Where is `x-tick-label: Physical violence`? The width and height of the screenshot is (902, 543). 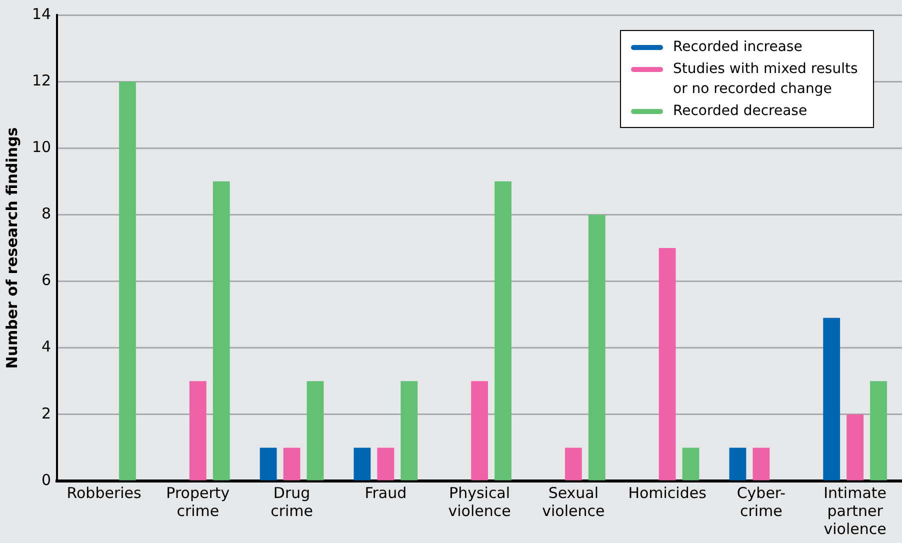
x-tick-label: Physical violence is located at coordinates (479, 502).